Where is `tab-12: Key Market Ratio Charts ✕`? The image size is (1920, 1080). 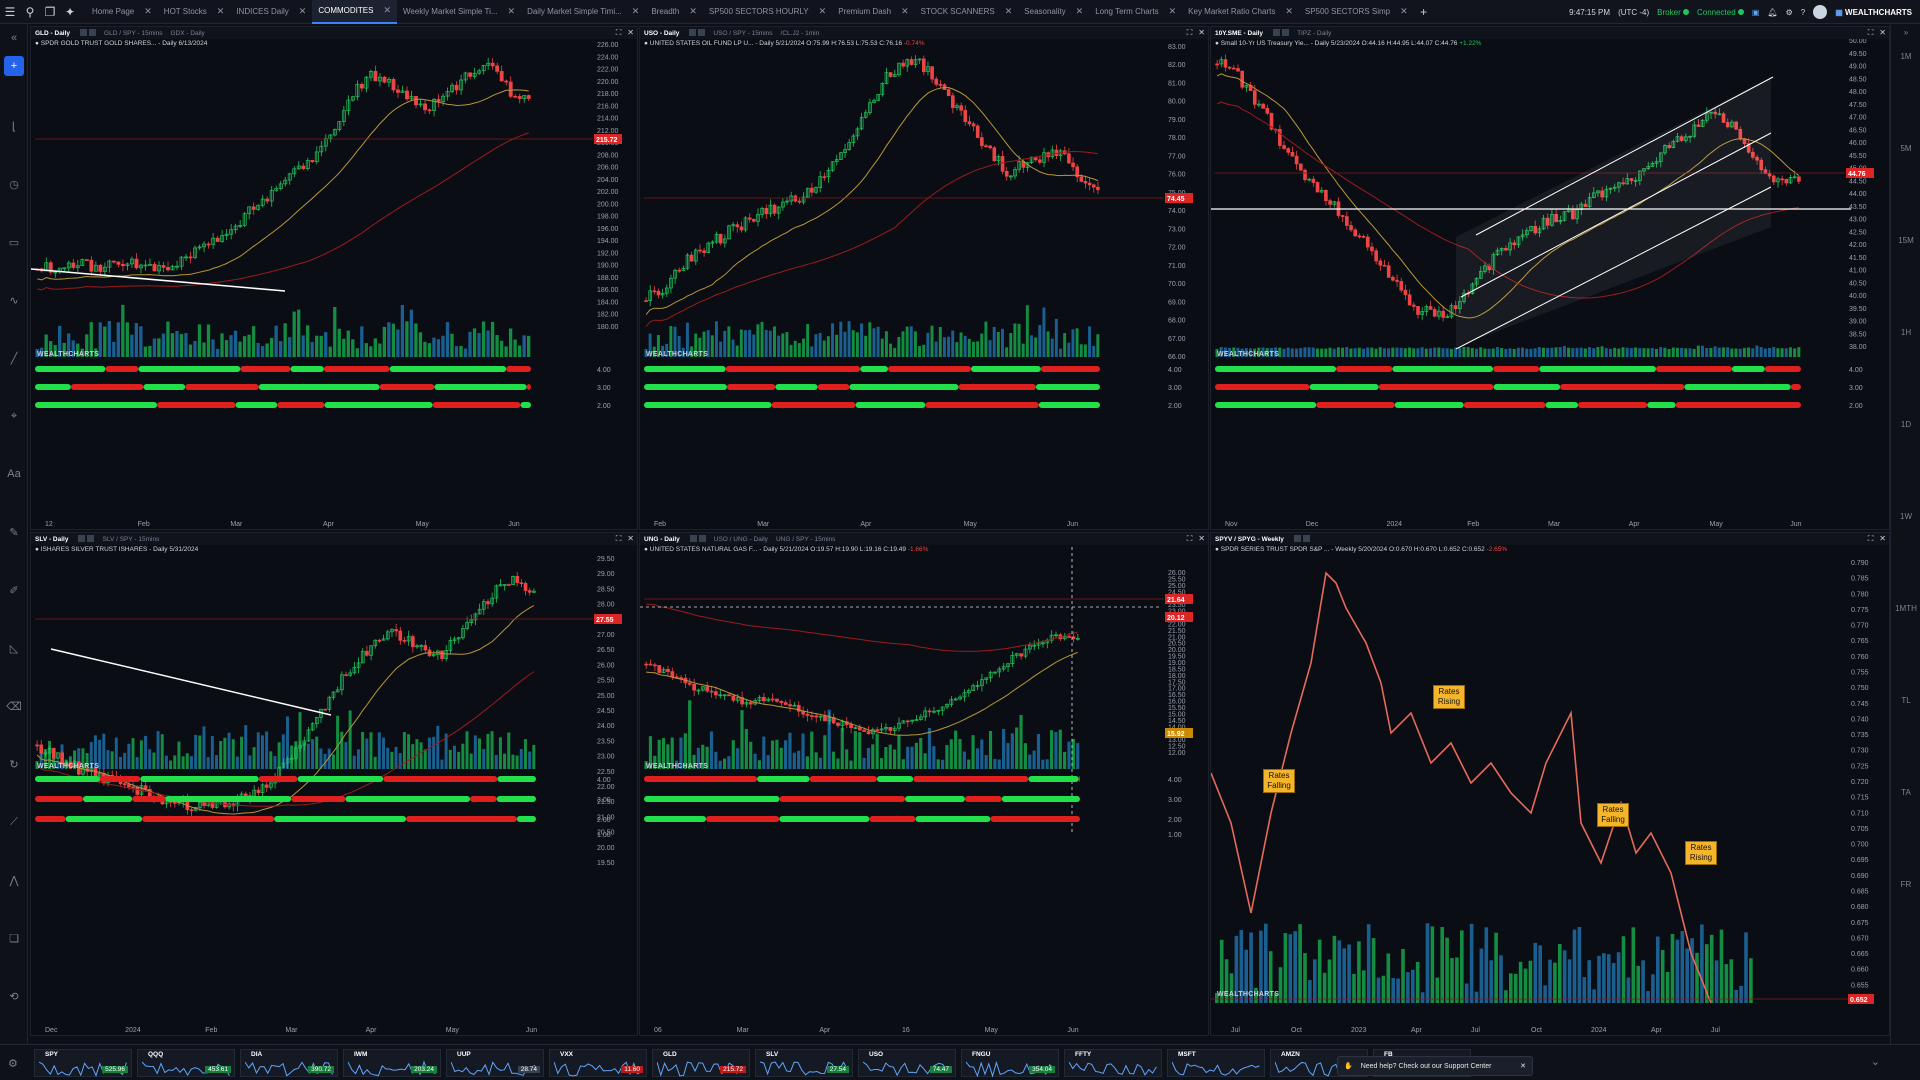 tab-12: Key Market Ratio Charts ✕ is located at coordinates (1240, 12).